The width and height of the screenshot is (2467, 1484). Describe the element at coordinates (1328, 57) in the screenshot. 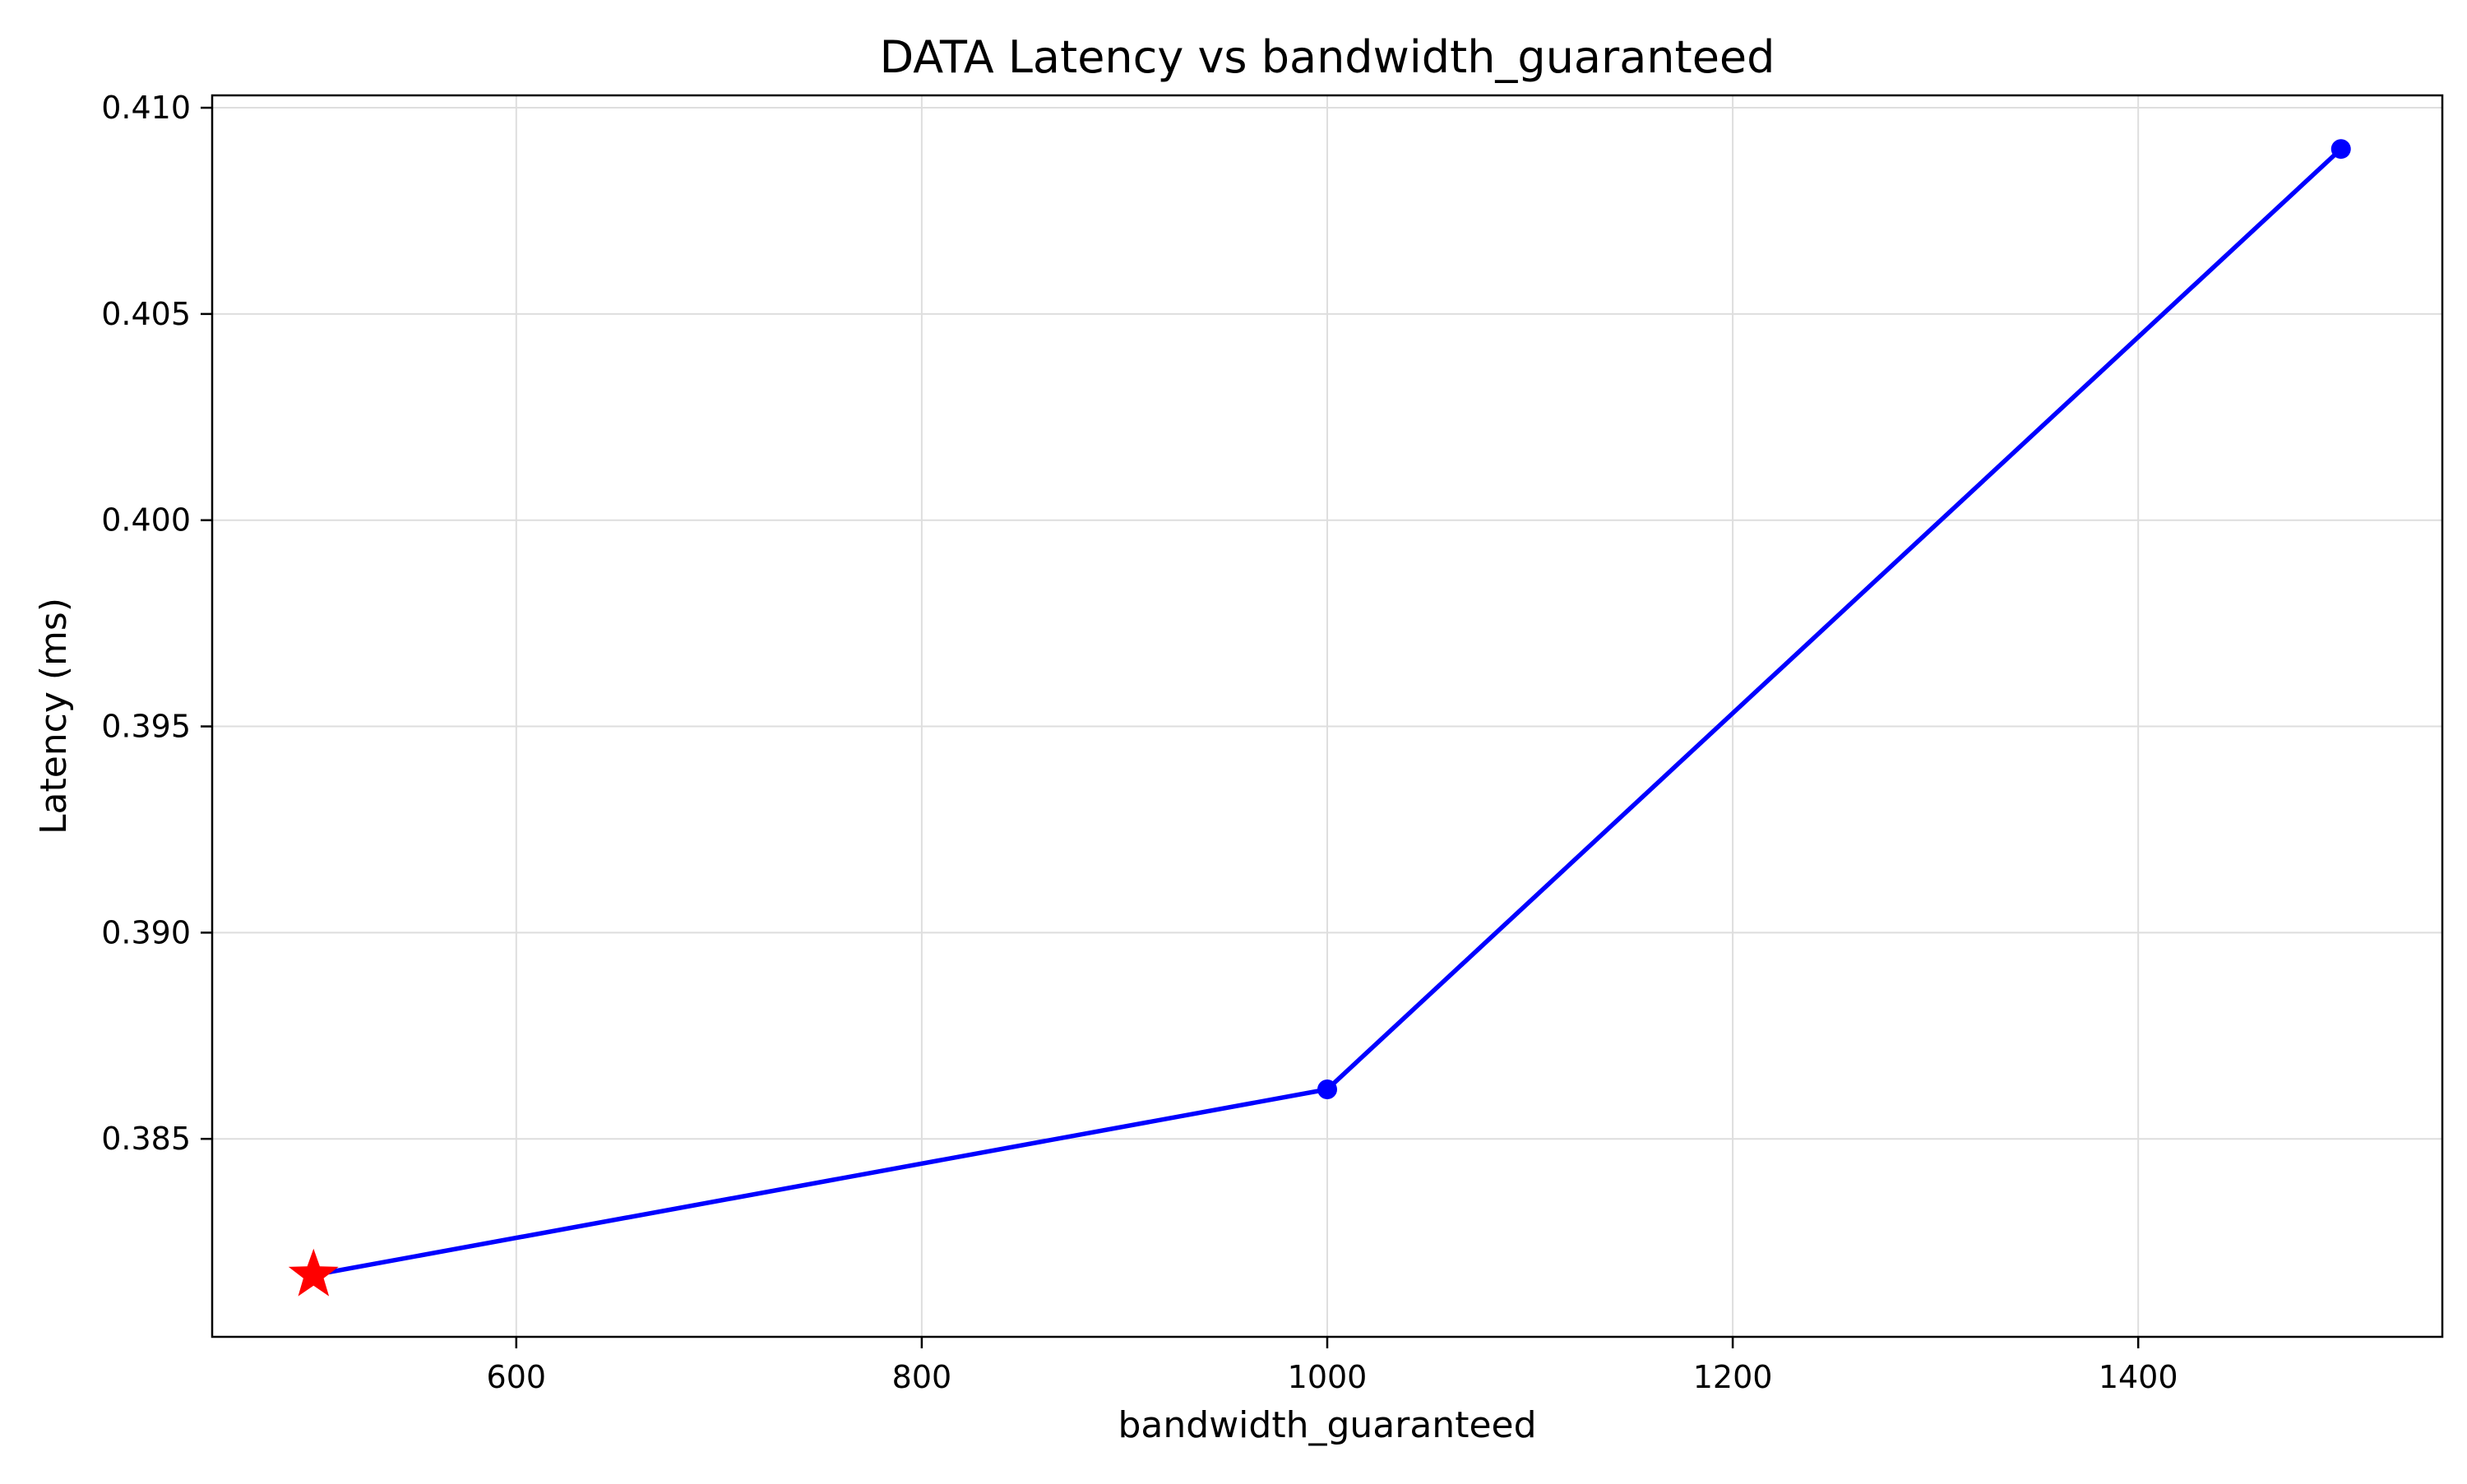

I see `chart-title: DATA Latency vs bandwidth_guaranteed` at that location.